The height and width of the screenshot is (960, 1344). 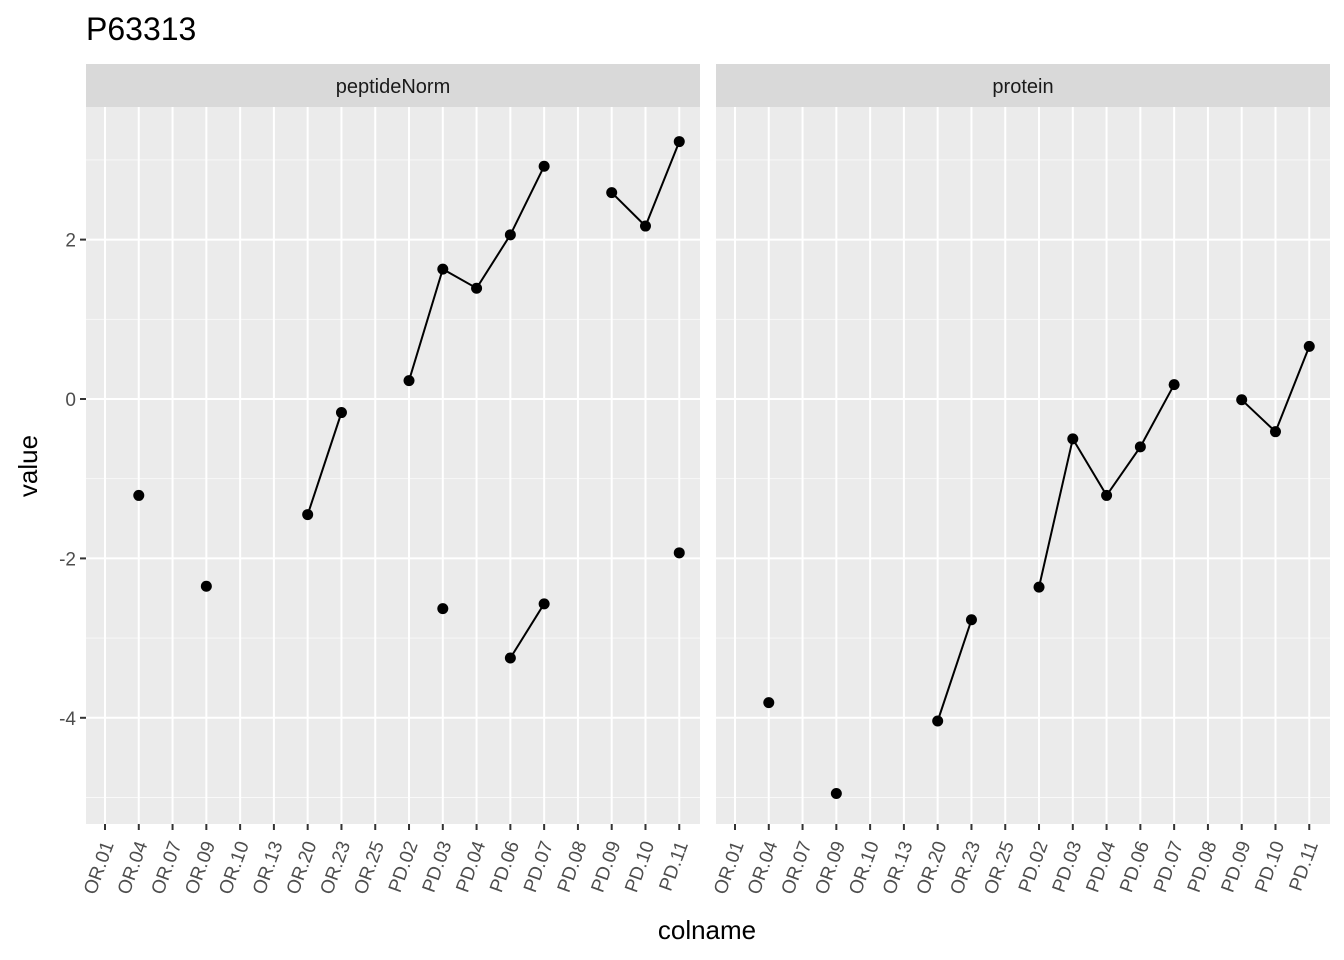 I want to click on y-axis: -4 -2 0 2, so click(x=72, y=480).